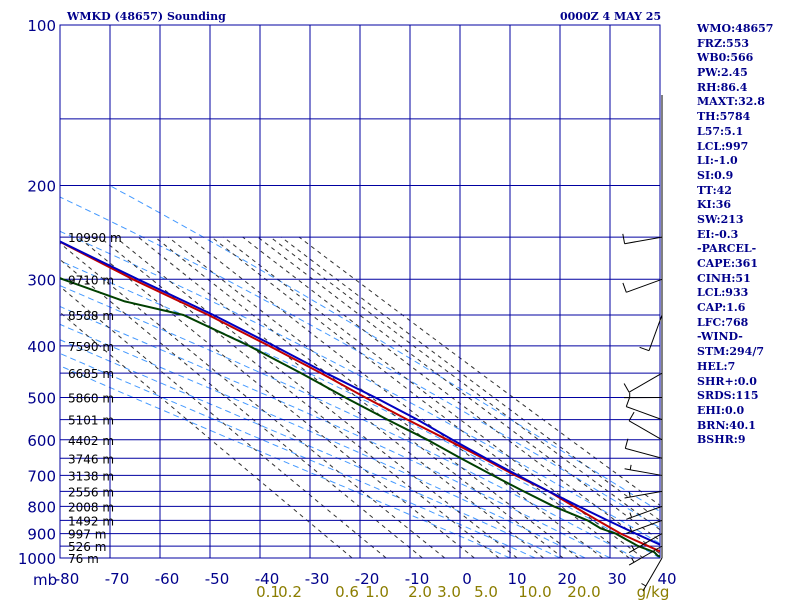 This screenshot has height=600, width=800. What do you see at coordinates (41, 535) in the screenshot?
I see `pressure-tick-label: 900` at bounding box center [41, 535].